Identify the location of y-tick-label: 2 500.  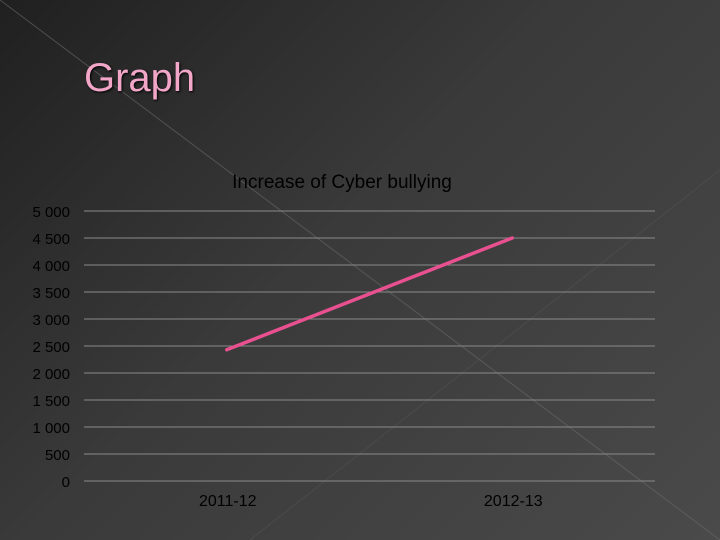
(51, 347).